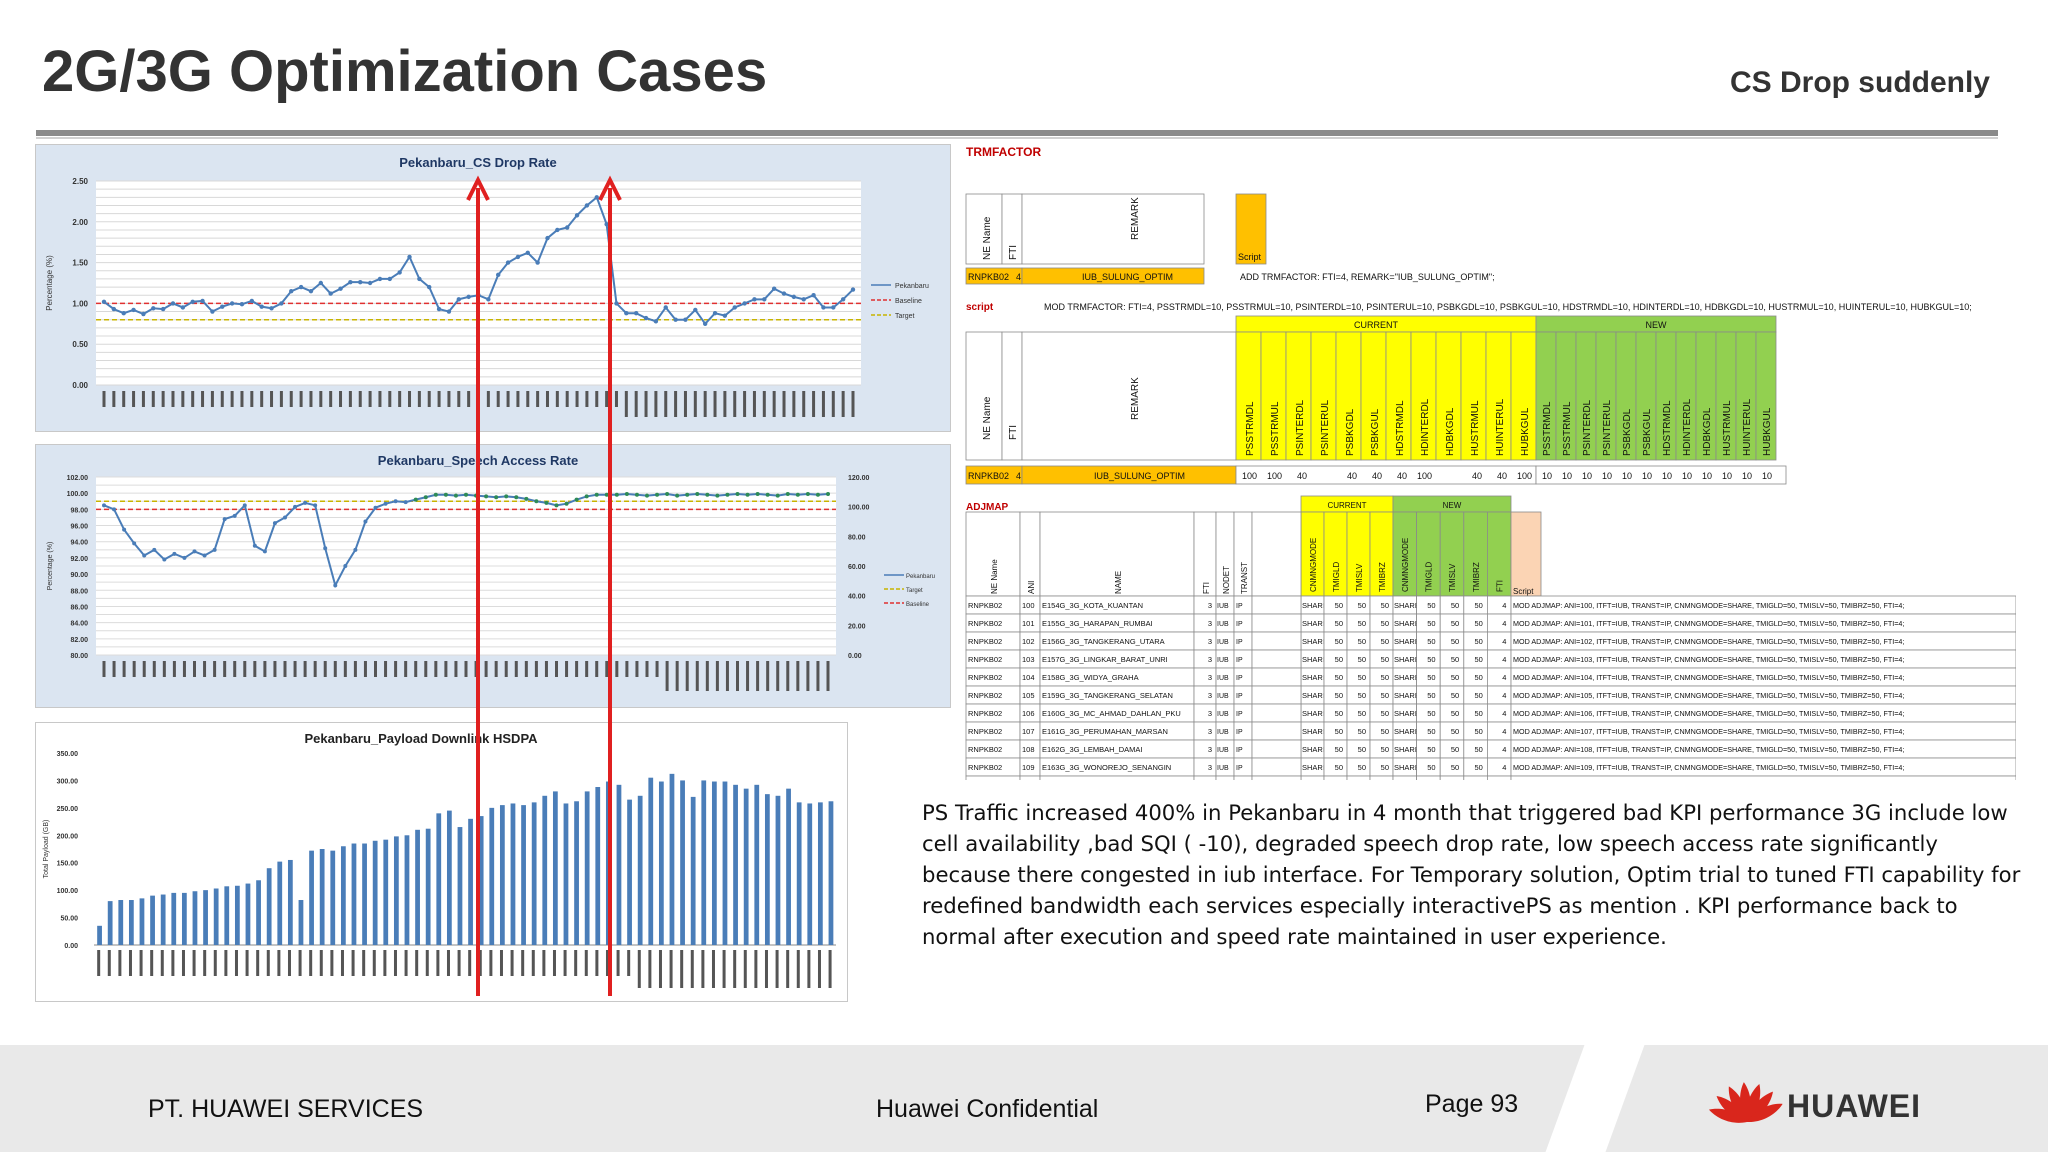  I want to click on y2-tick-label: 40.00, so click(857, 597).